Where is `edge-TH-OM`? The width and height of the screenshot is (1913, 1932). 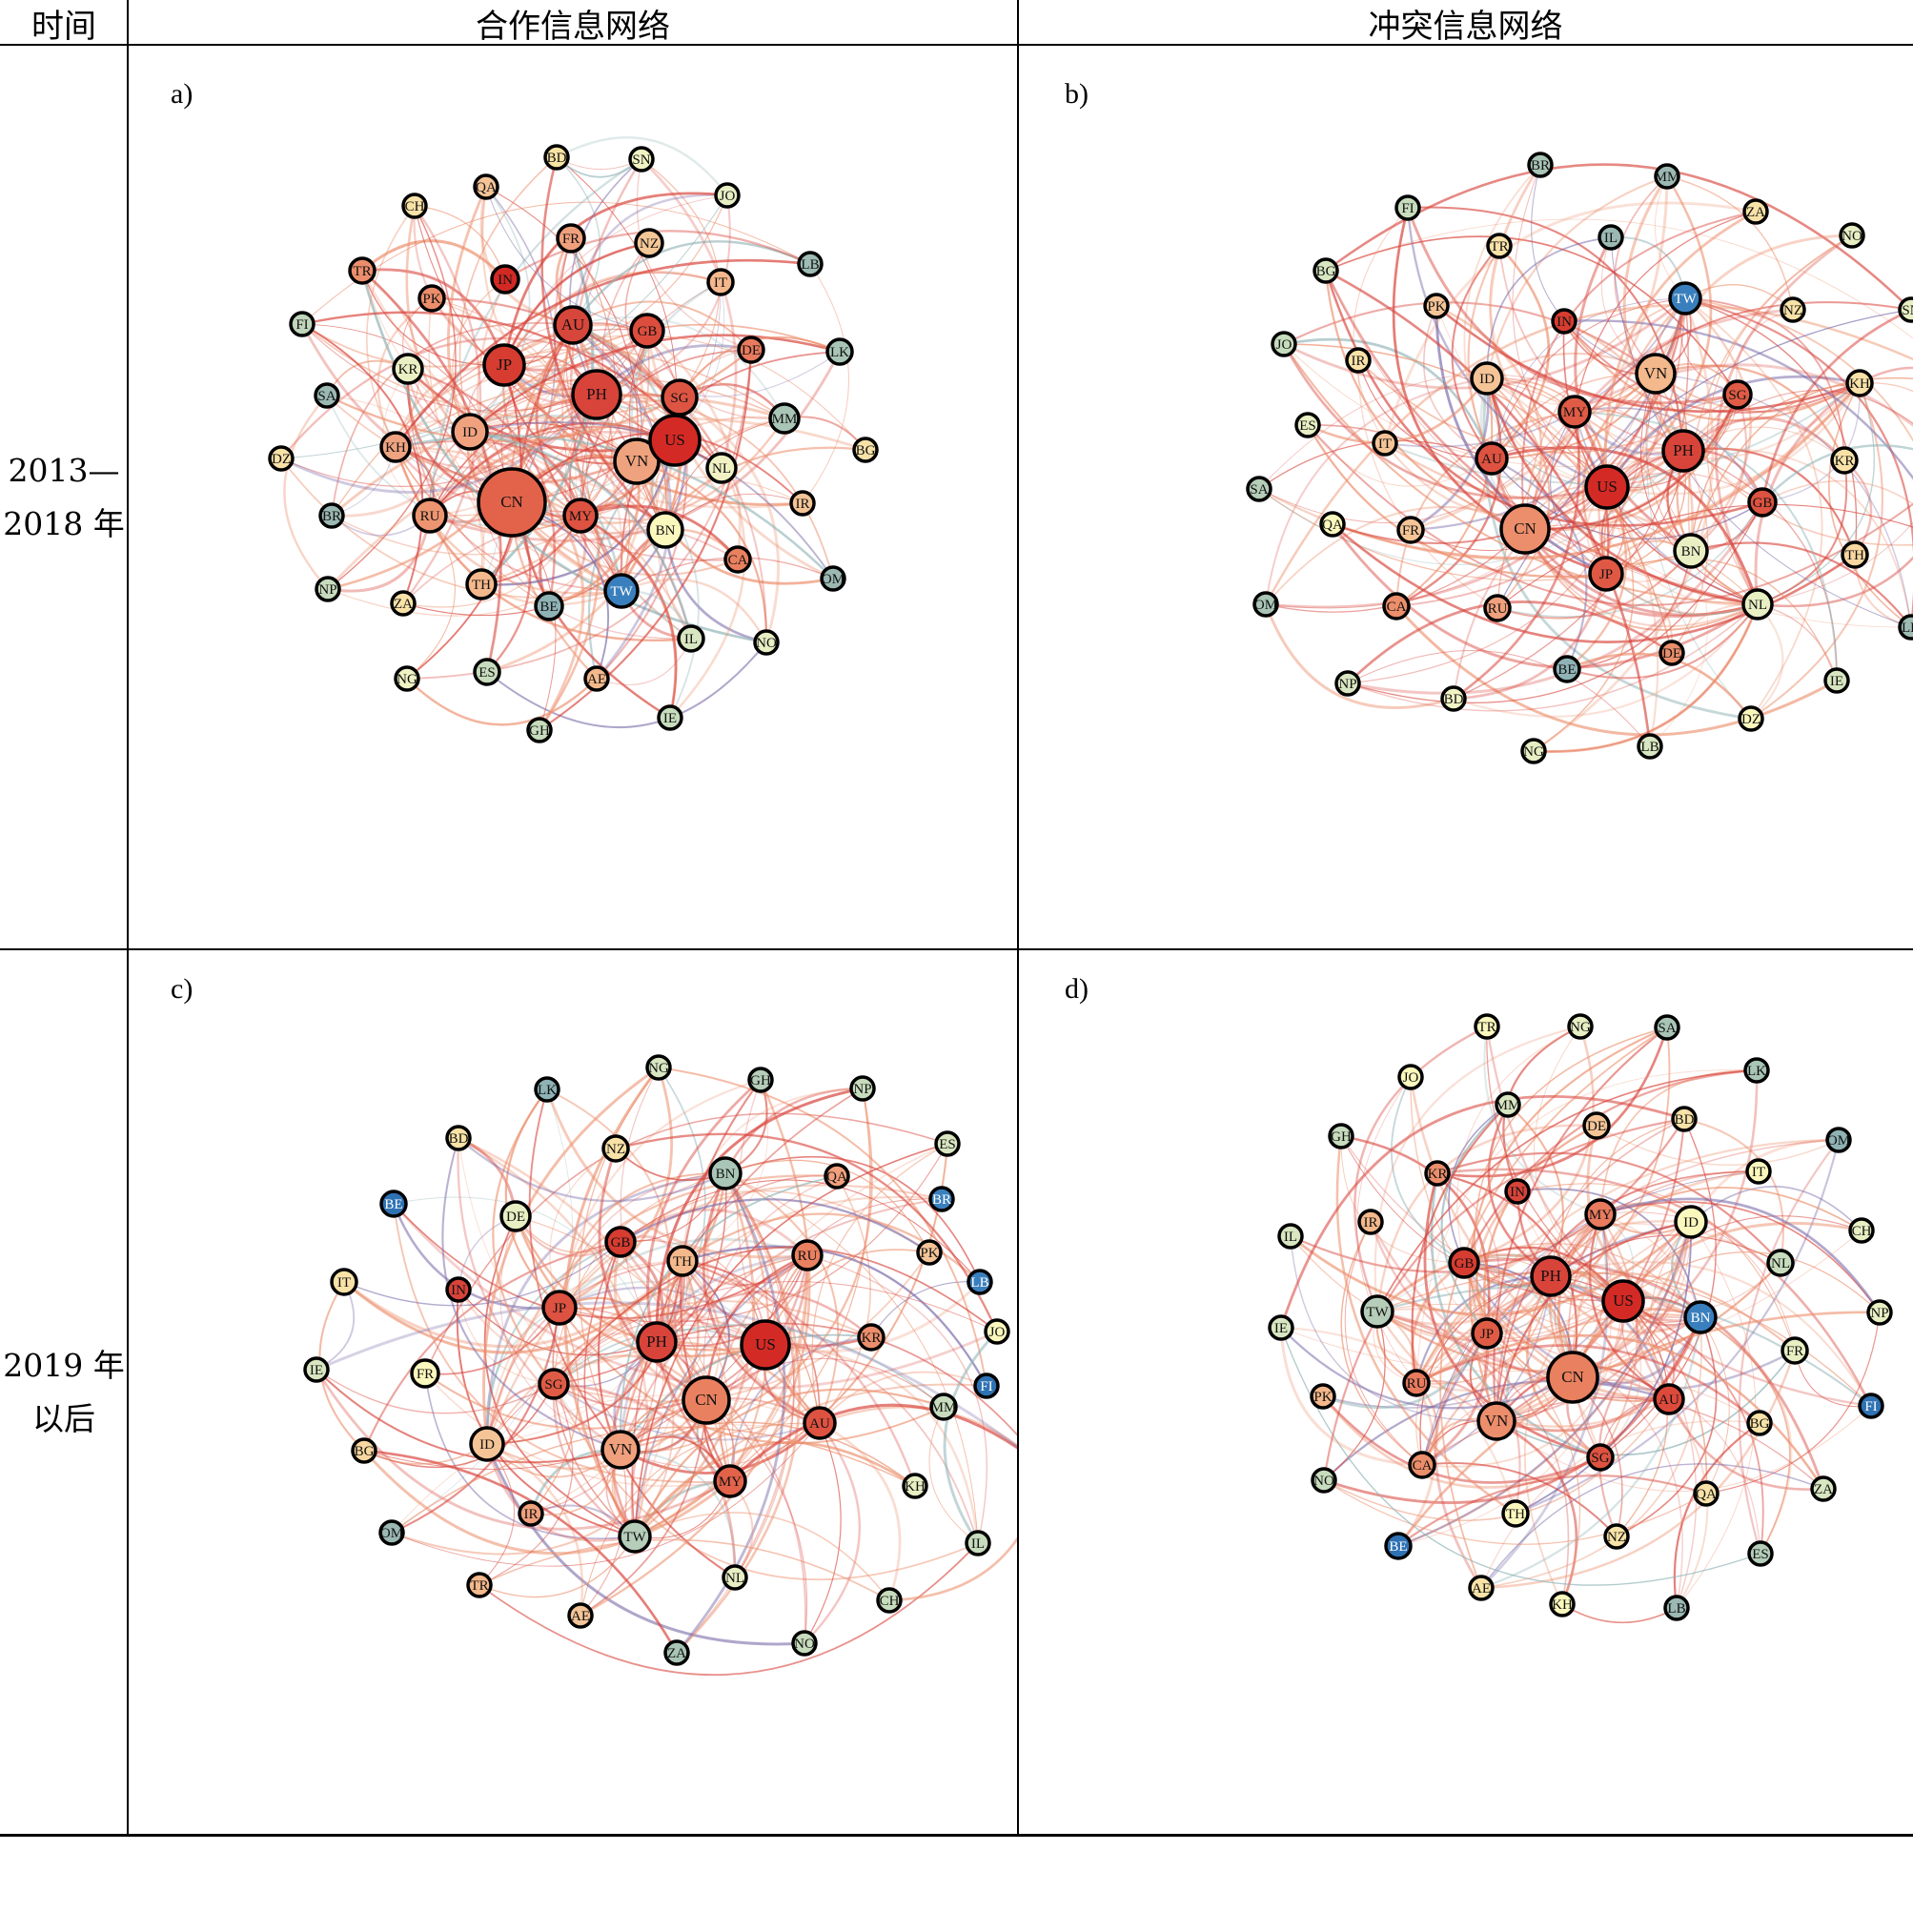 edge-TH-OM is located at coordinates (1678, 1327).